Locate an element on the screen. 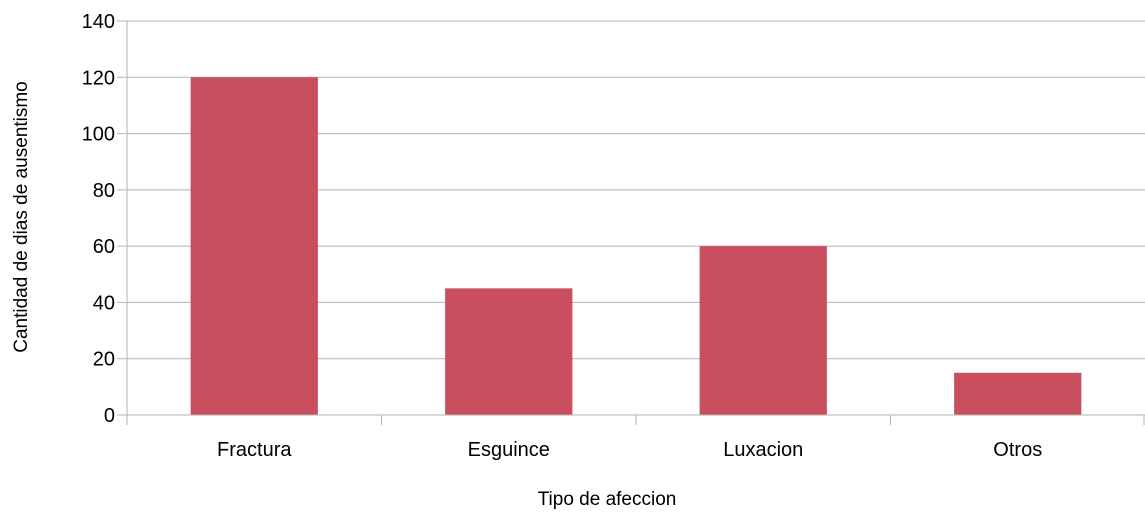 The image size is (1145, 514). x-axis-title: Tipo de afeccion is located at coordinates (607, 499).